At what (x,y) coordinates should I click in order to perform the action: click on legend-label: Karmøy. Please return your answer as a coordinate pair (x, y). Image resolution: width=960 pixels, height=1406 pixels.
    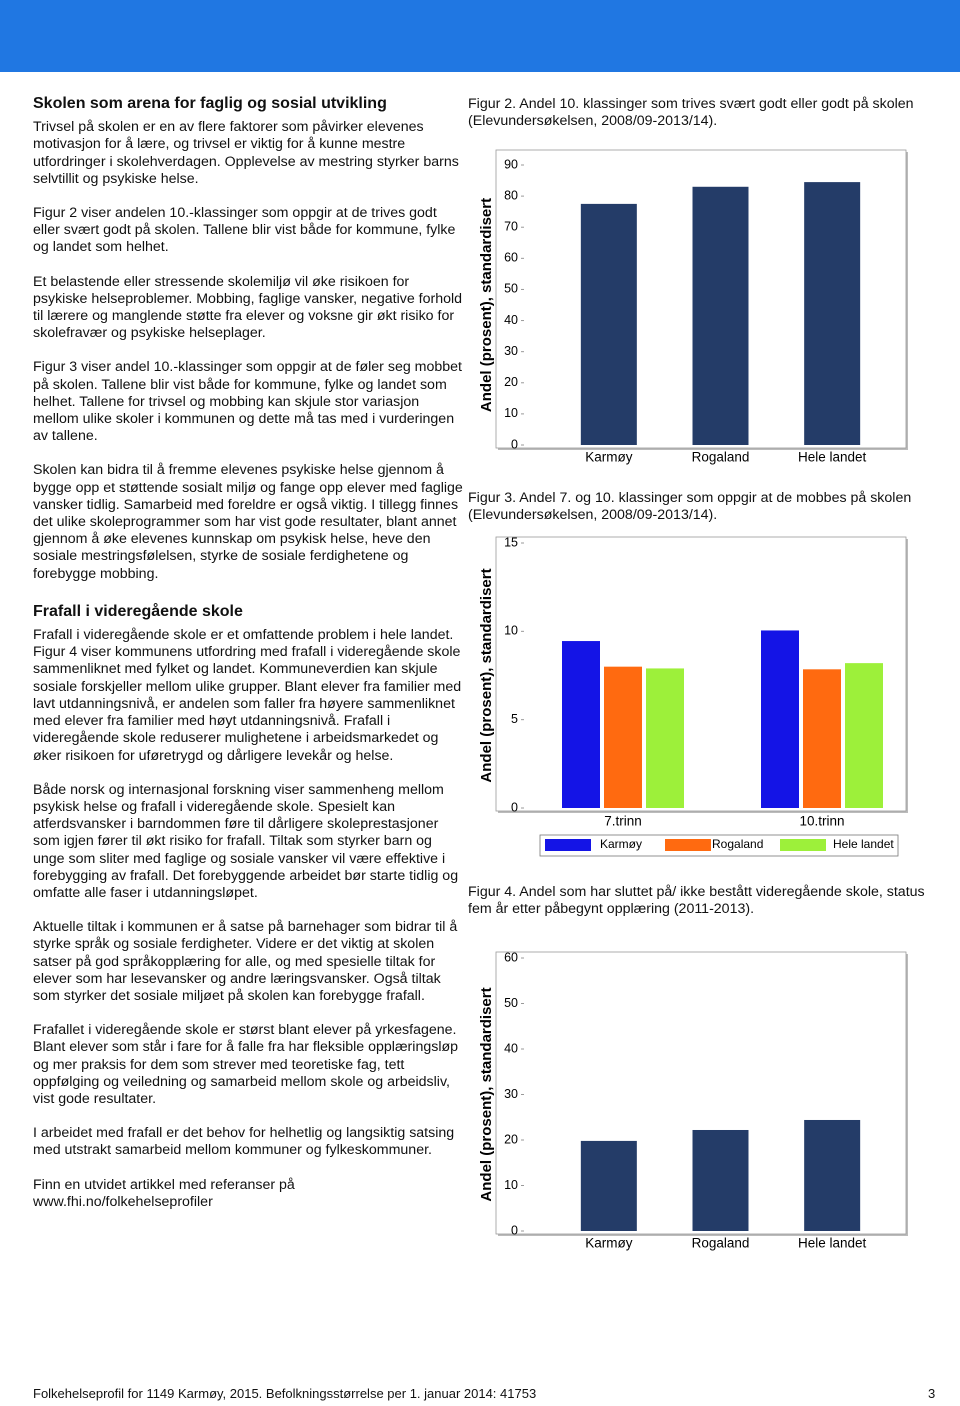
    Looking at the image, I should click on (621, 844).